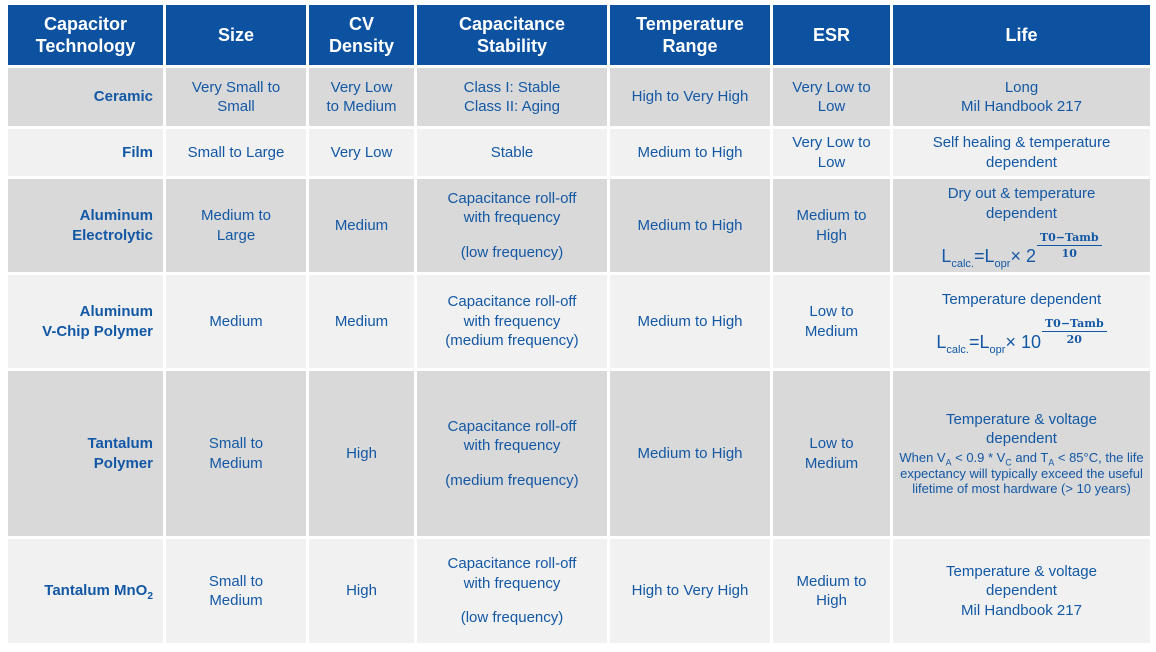 Image resolution: width=1156 pixels, height=652 pixels. Describe the element at coordinates (236, 97) in the screenshot. I see `cell-size: Very Small to Small` at that location.